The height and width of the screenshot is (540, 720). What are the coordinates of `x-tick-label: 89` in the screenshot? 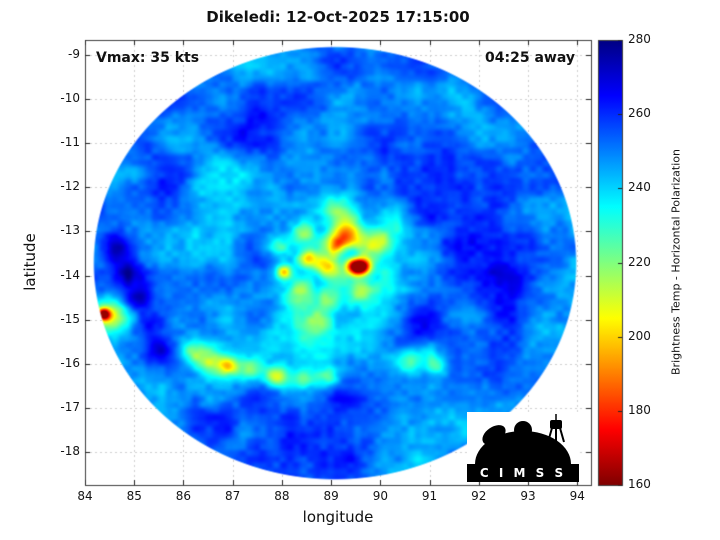 It's located at (331, 496).